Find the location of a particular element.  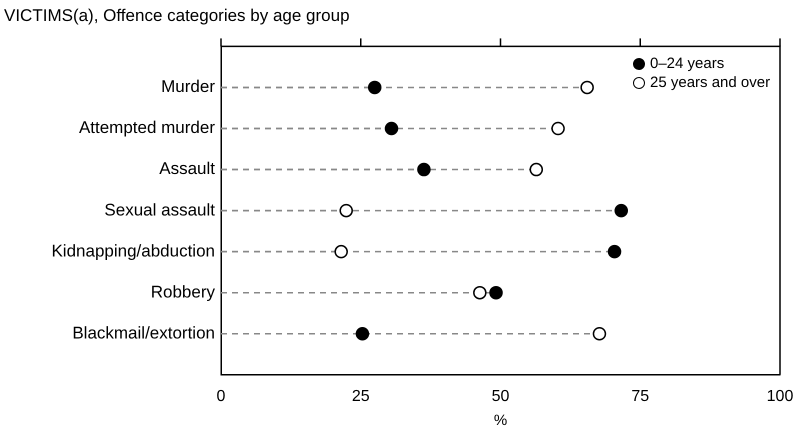

x-tick-label: 100 is located at coordinates (780, 396).